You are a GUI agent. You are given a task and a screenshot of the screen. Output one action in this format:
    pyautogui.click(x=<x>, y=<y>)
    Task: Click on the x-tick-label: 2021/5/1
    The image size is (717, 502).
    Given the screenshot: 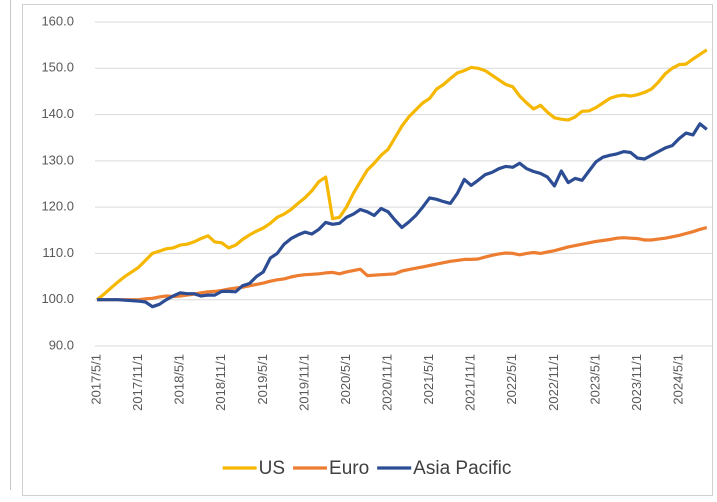 What is the action you would take?
    pyautogui.click(x=428, y=379)
    